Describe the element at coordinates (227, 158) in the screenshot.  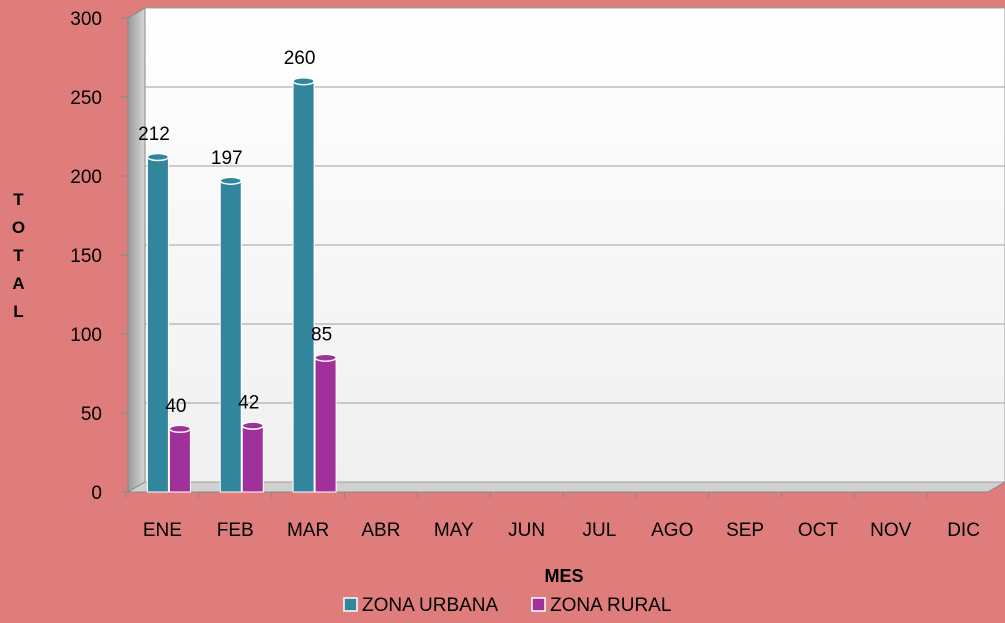
I see `value-label: 197` at that location.